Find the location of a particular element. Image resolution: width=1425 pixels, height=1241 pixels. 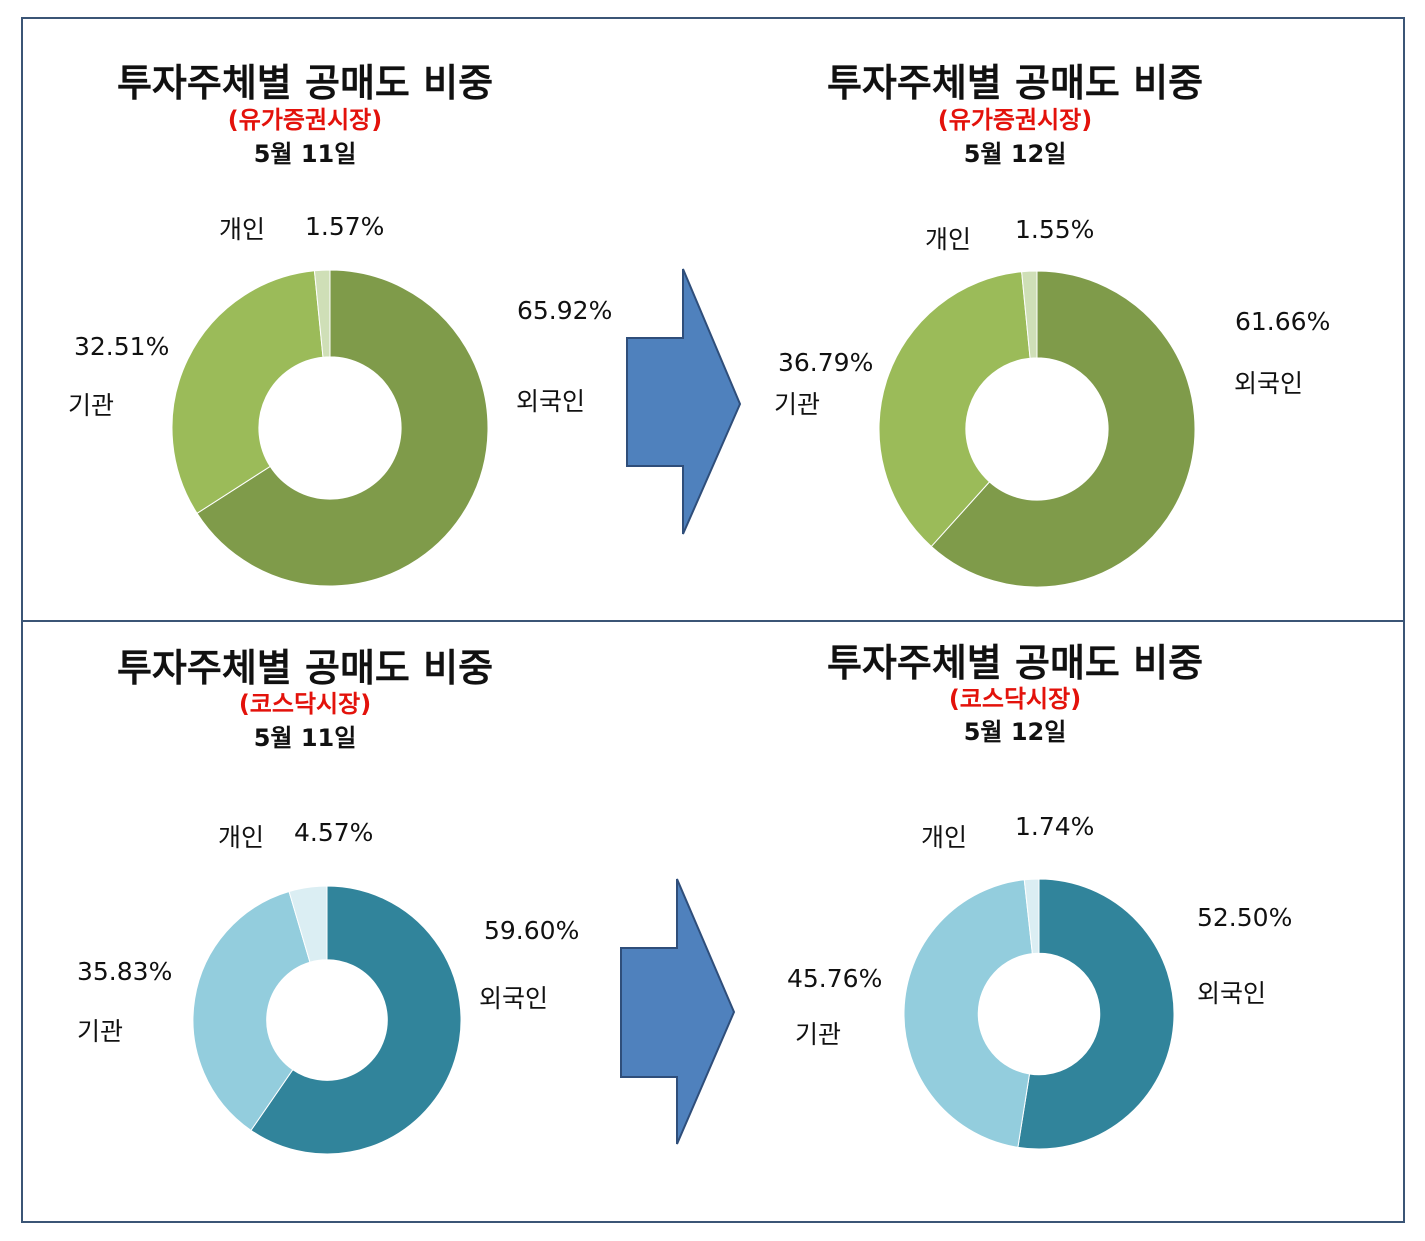

value-institution: 32.51% is located at coordinates (122, 346).